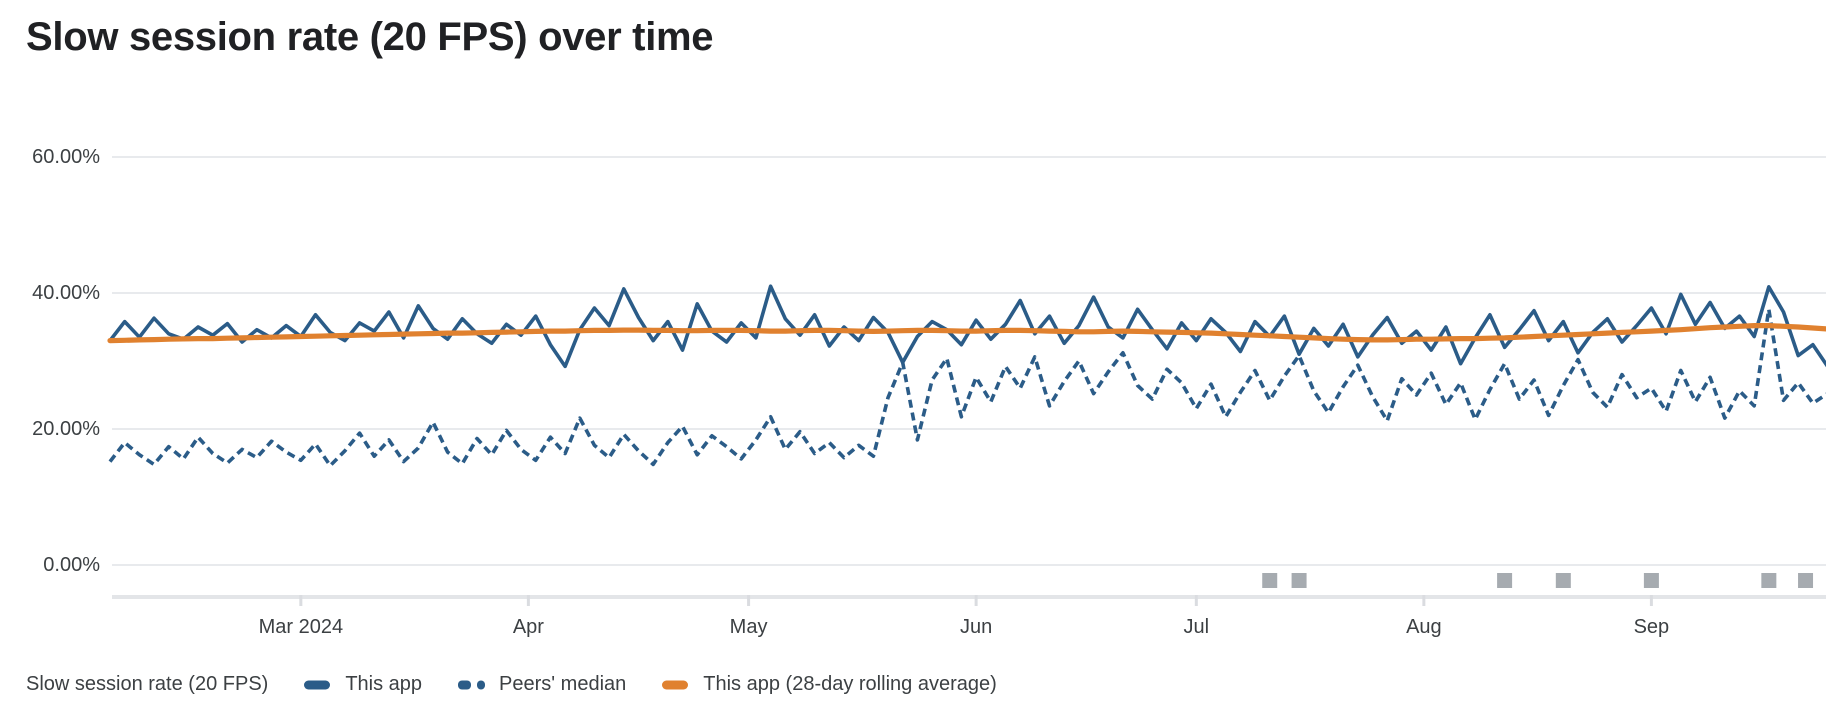 This screenshot has width=1826, height=722. Describe the element at coordinates (66, 429) in the screenshot. I see `y-axis-label: 20.00%` at that location.